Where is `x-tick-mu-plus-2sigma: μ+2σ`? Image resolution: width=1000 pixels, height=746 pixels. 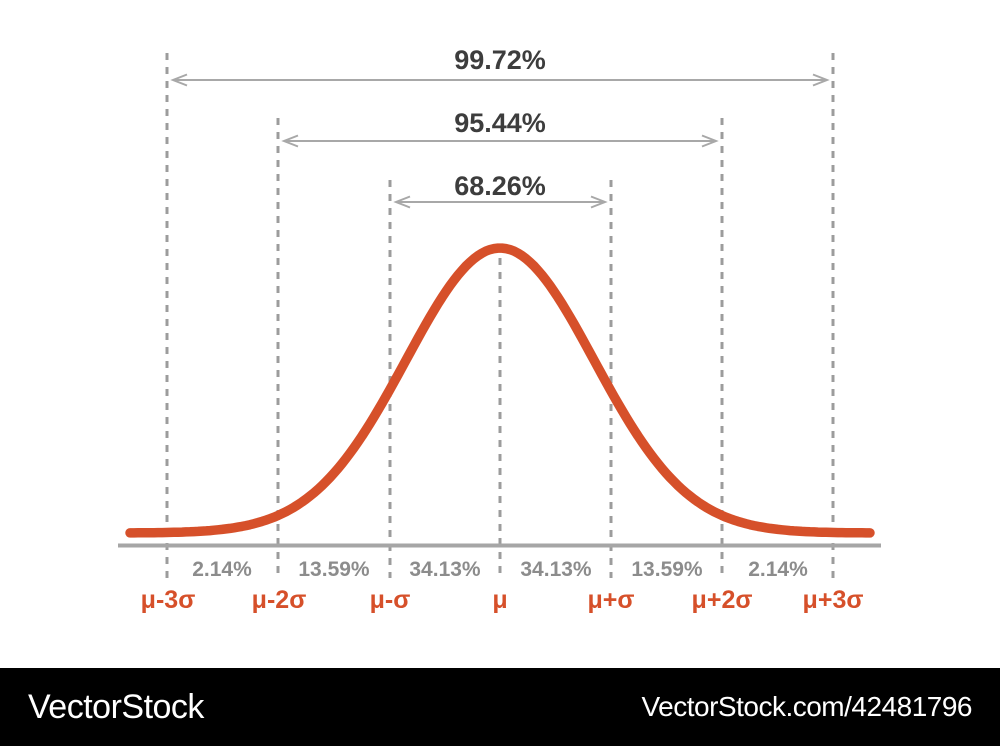 x-tick-mu-plus-2sigma: μ+2σ is located at coordinates (722, 600).